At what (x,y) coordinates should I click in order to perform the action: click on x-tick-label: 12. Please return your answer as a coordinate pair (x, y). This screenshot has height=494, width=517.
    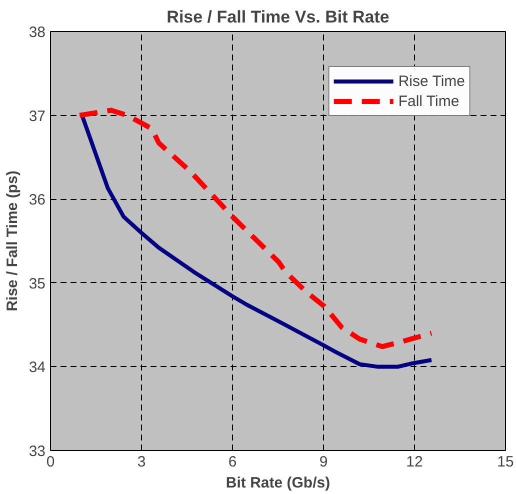
    Looking at the image, I should click on (414, 462).